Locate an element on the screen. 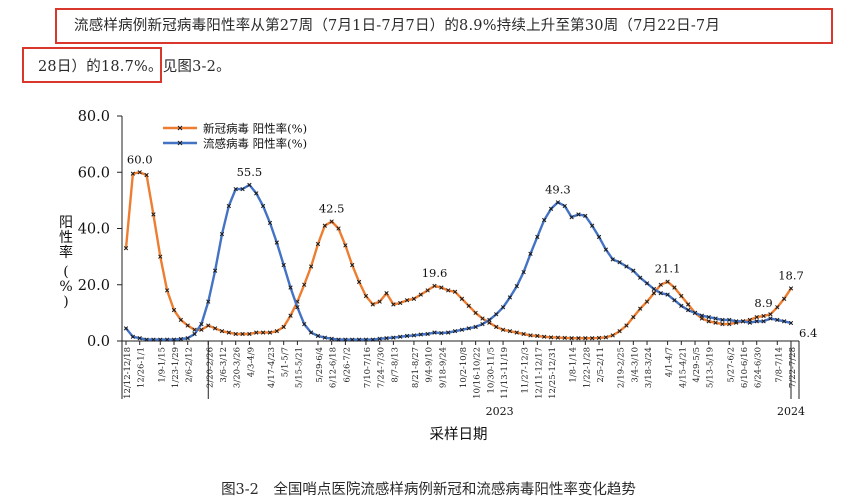 The height and width of the screenshot is (500, 857). x-tick-label: 4/1-4/7 is located at coordinates (670, 362).